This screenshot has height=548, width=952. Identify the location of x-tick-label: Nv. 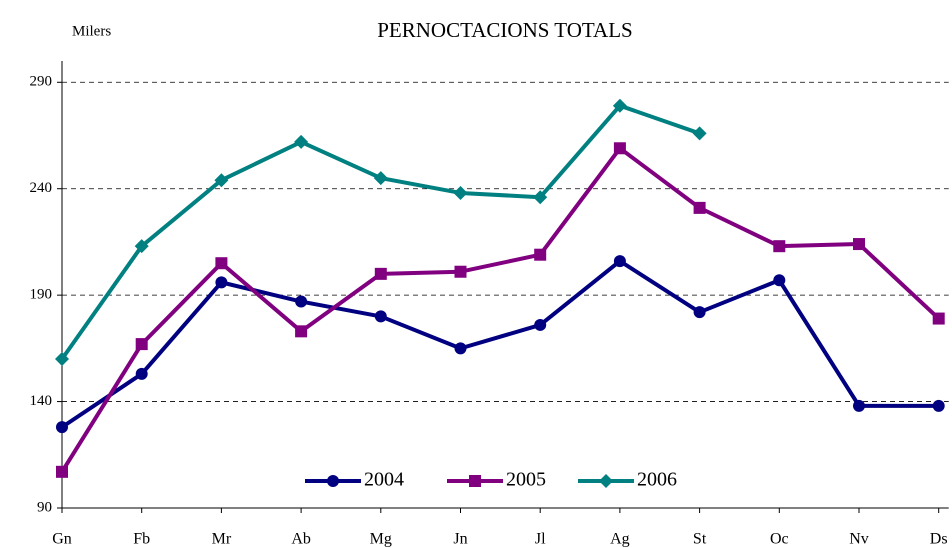
(859, 539).